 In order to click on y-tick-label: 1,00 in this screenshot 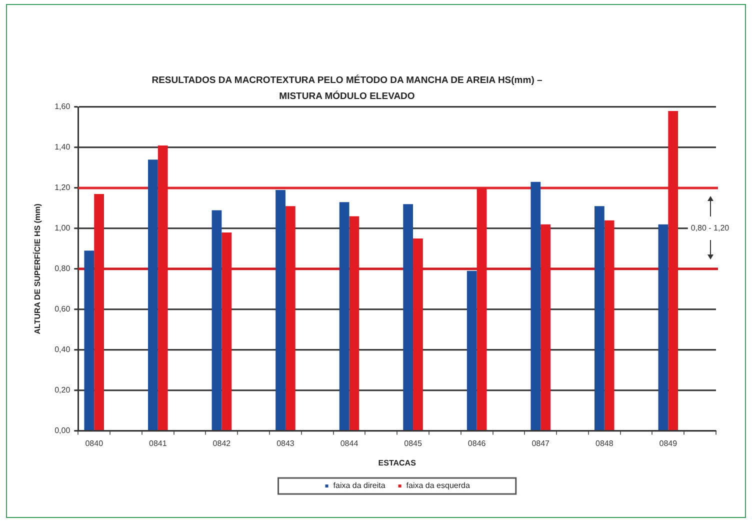, I will do `click(62, 228)`.